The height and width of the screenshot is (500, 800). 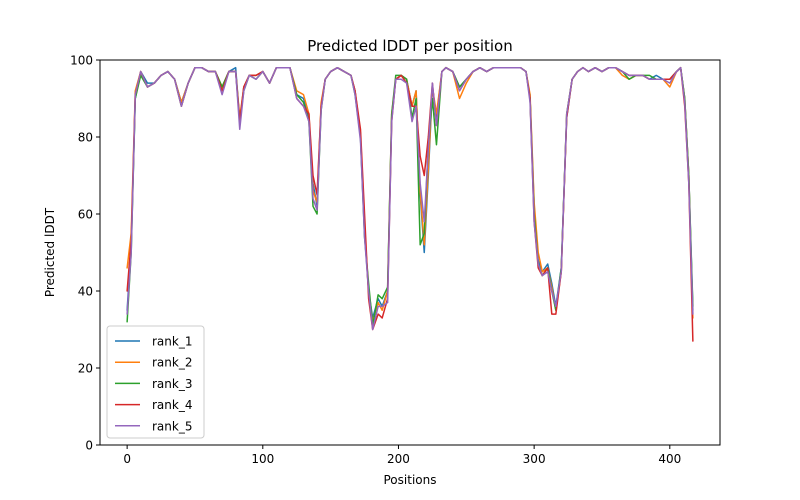 What do you see at coordinates (398, 459) in the screenshot?
I see `x-tick-label: 200` at bounding box center [398, 459].